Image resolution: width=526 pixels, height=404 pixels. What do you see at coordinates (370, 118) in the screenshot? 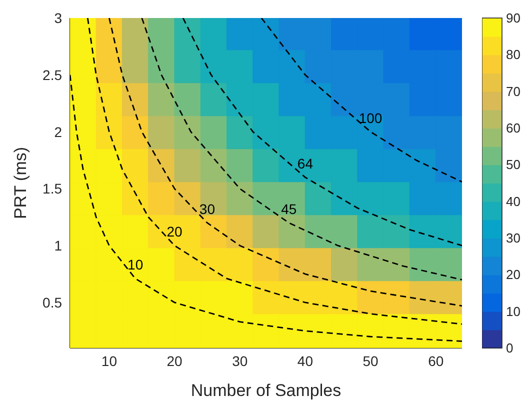
I see `series-label: 100` at bounding box center [370, 118].